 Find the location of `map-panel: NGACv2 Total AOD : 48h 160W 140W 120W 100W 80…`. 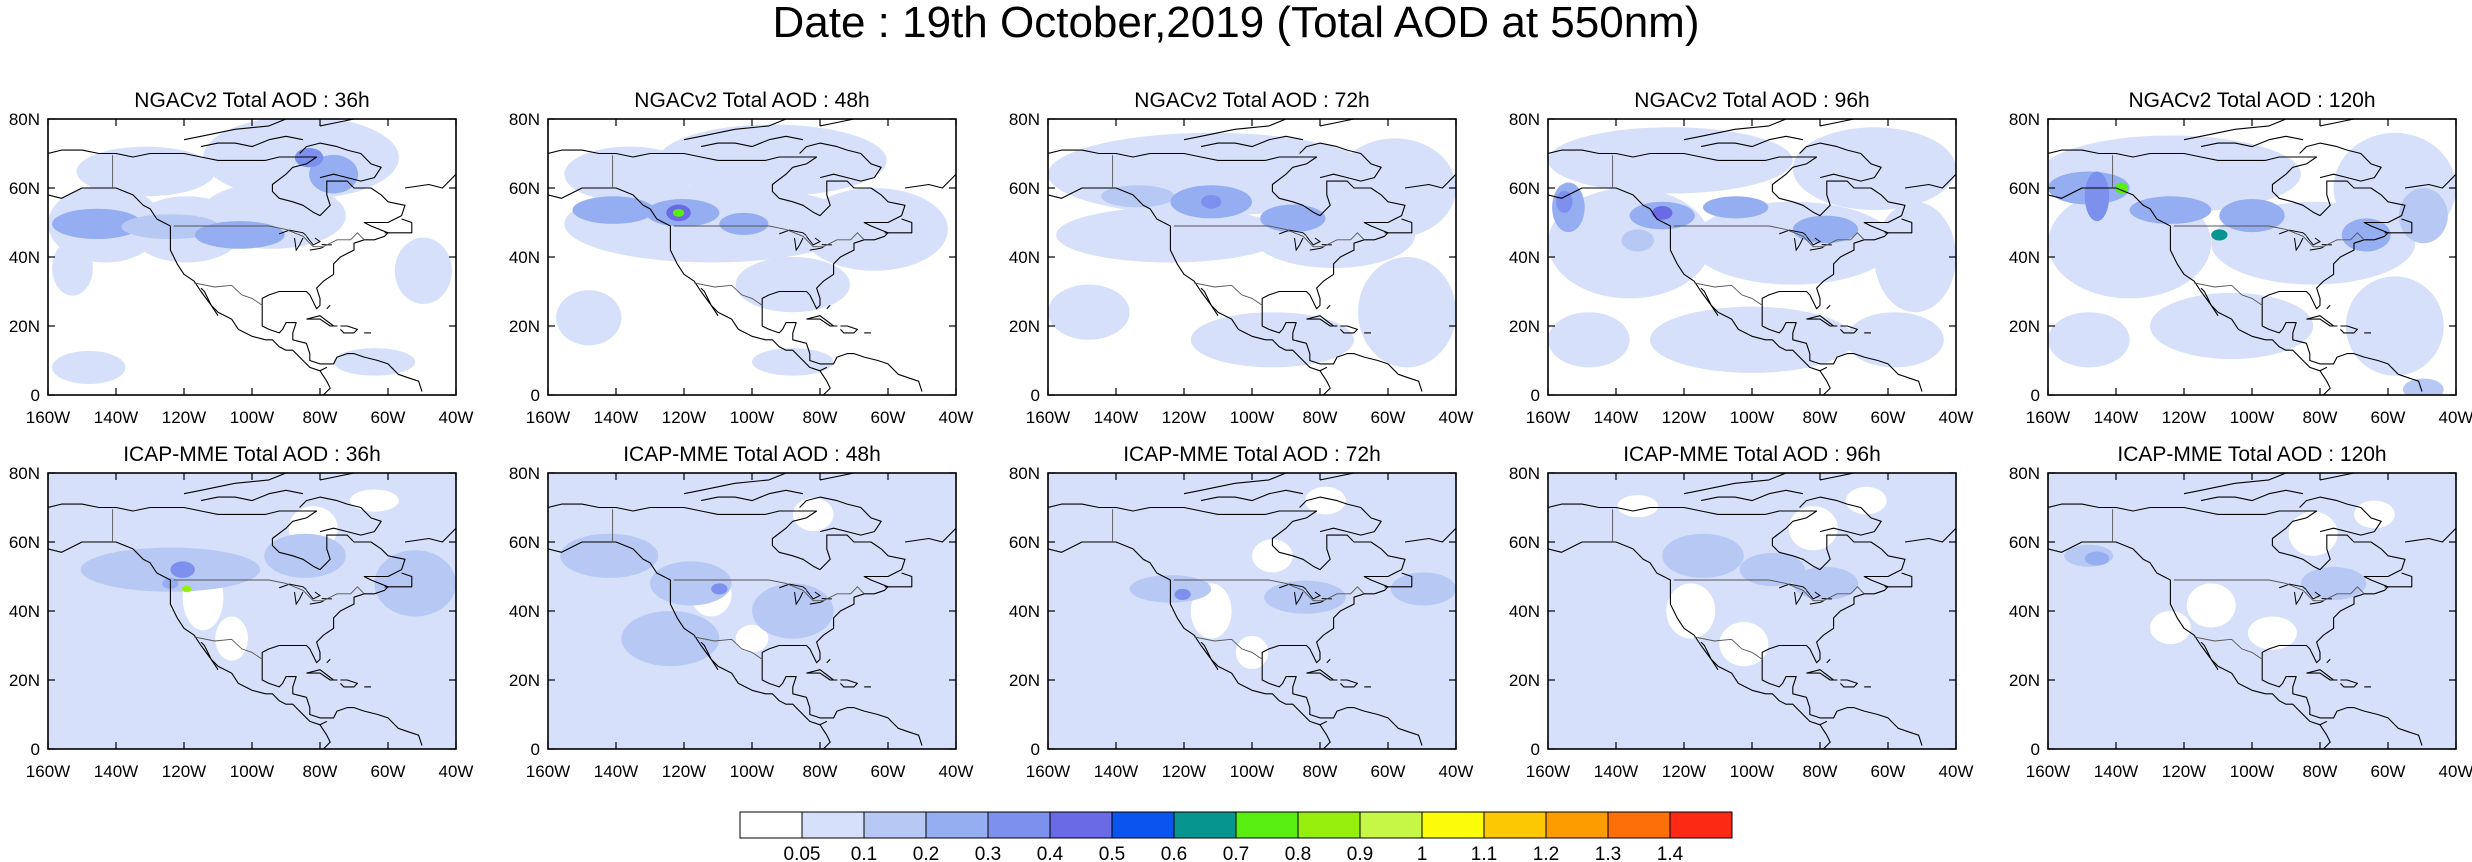

map-panel: NGACv2 Total AOD : 48h 160W 140W 120W 100W 80… is located at coordinates (741, 258).